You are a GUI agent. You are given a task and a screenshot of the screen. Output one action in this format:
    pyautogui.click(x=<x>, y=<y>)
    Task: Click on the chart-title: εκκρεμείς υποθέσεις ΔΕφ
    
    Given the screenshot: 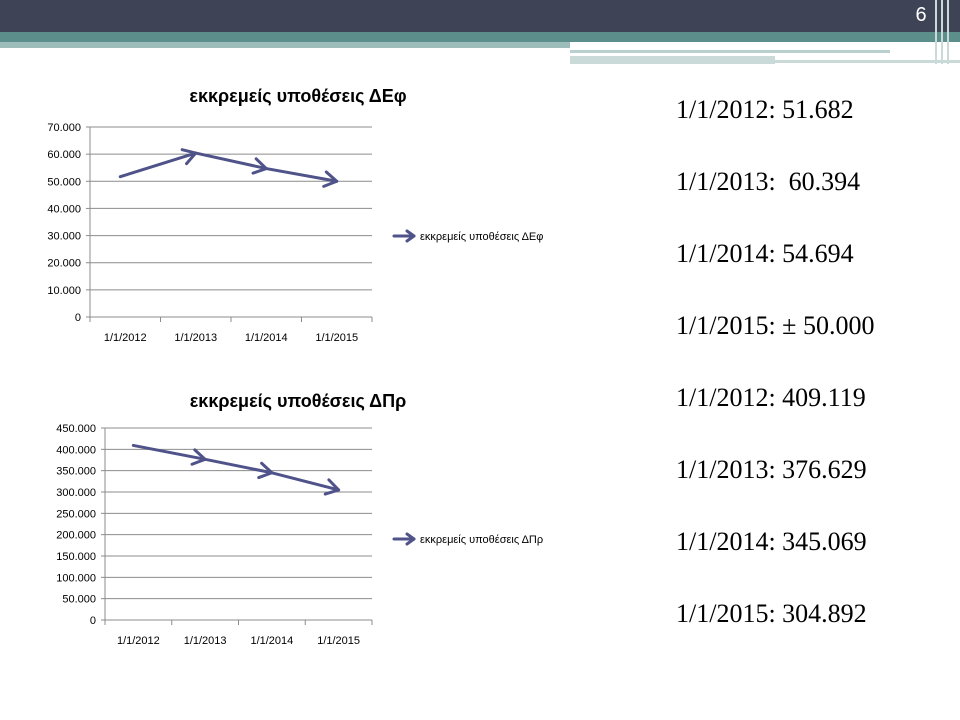 What is the action you would take?
    pyautogui.click(x=297, y=96)
    